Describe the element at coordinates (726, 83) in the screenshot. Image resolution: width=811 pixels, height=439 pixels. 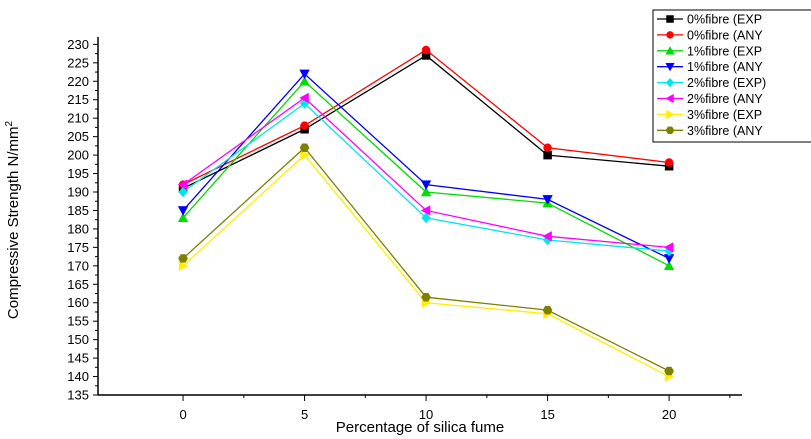
I see `legend-label: 2%fibre (EXP)` at that location.